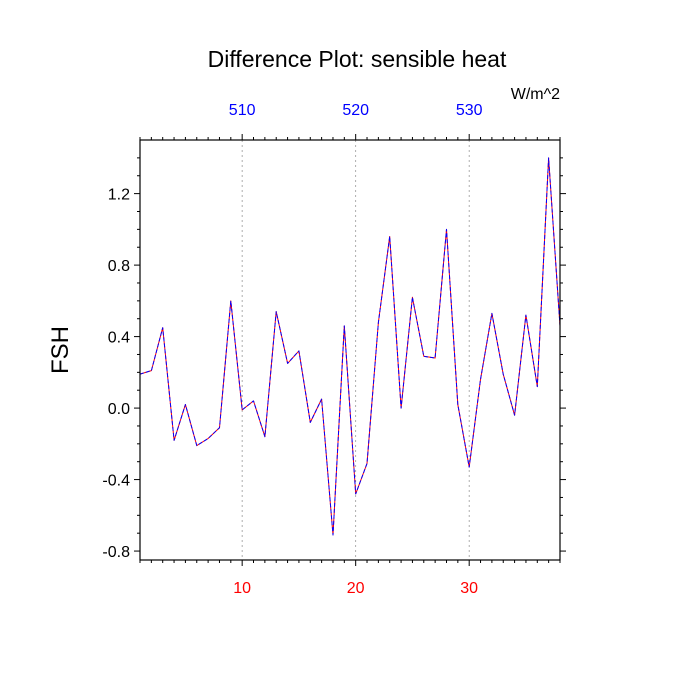  Describe the element at coordinates (60, 350) in the screenshot. I see `y-axis-label: FSH` at that location.